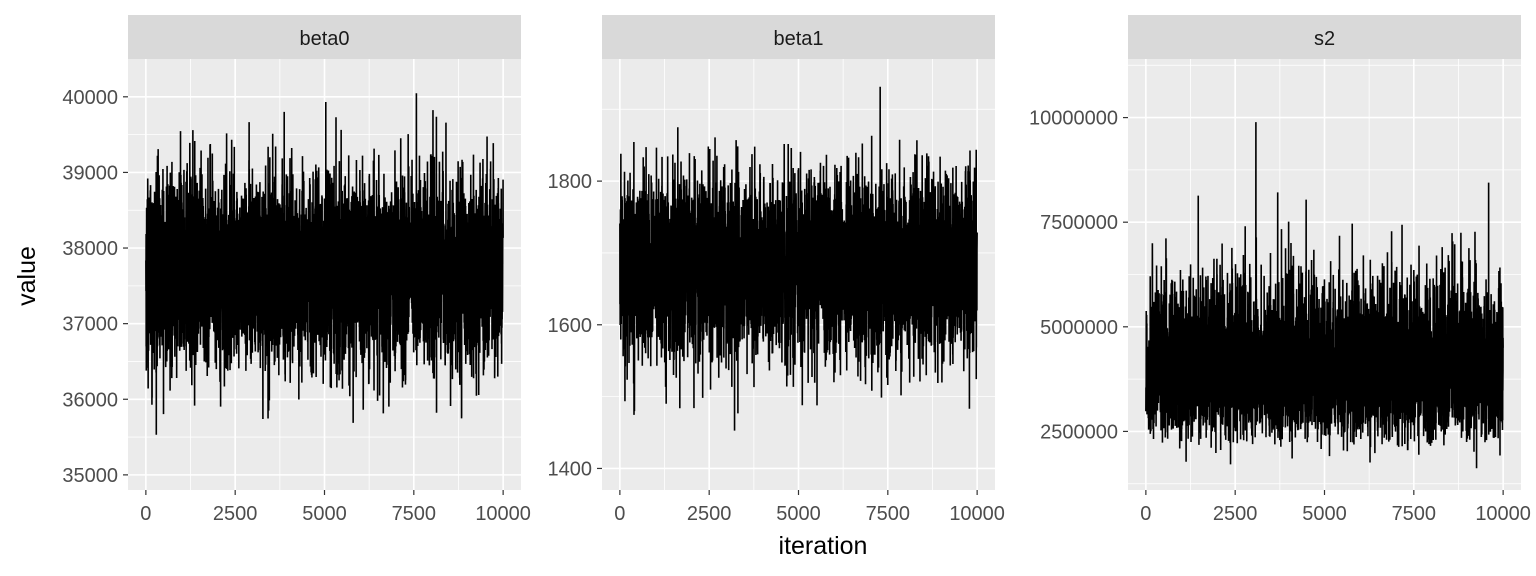 The height and width of the screenshot is (576, 1536). What do you see at coordinates (798, 258) in the screenshot?
I see `trace-line-beta1` at bounding box center [798, 258].